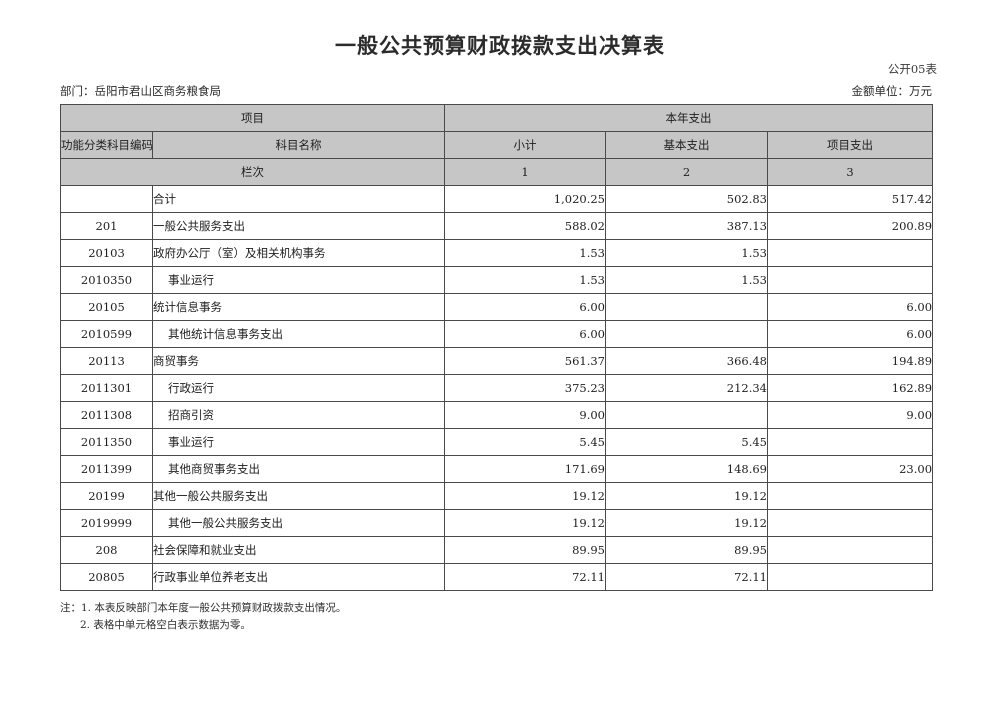  I want to click on table-row: 20805 行政事业单位养老支出 72.11 72.11, so click(497, 577).